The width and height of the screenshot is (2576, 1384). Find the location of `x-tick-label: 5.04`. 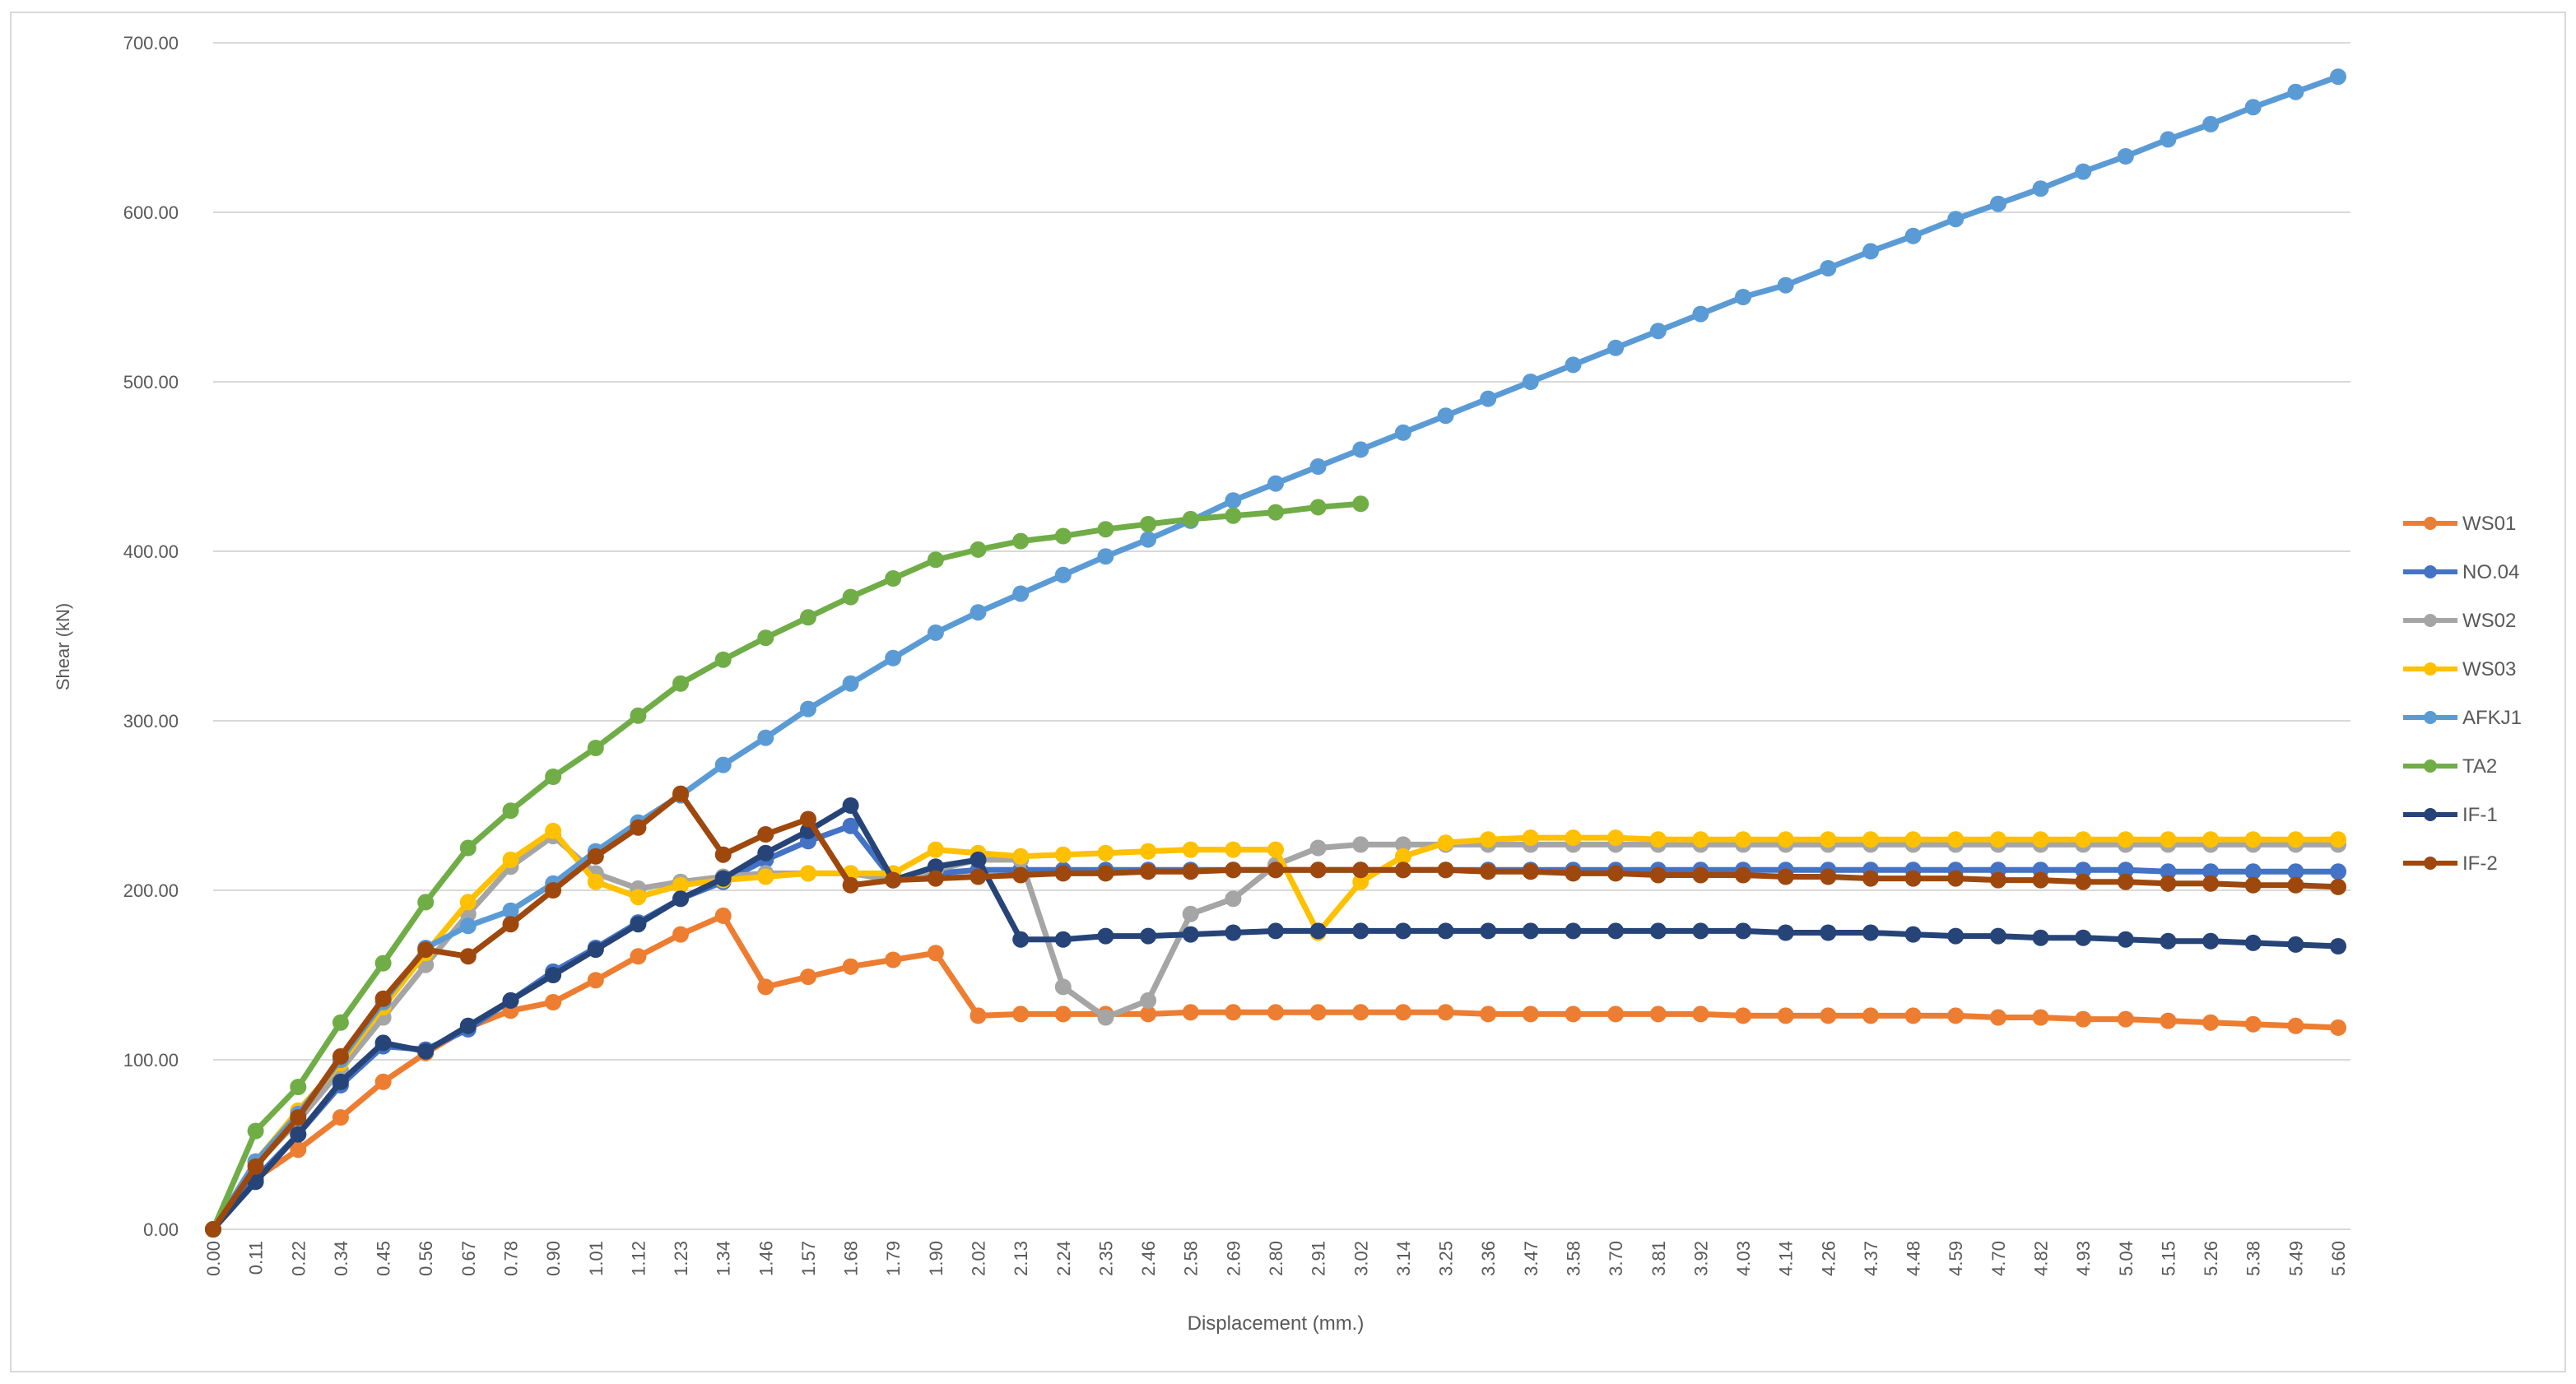

x-tick-label: 5.04 is located at coordinates (2126, 1258).